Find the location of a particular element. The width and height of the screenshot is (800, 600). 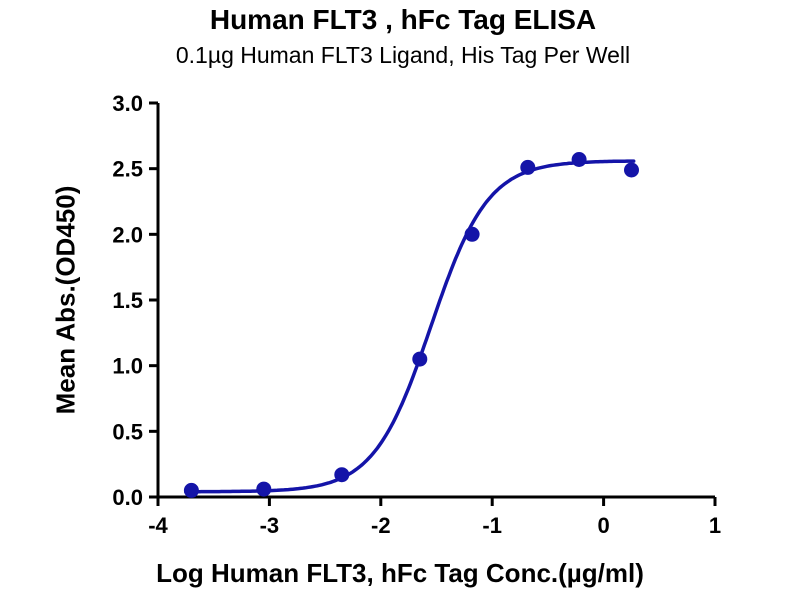

y-tick-label: 3.0 is located at coordinates (127, 103).